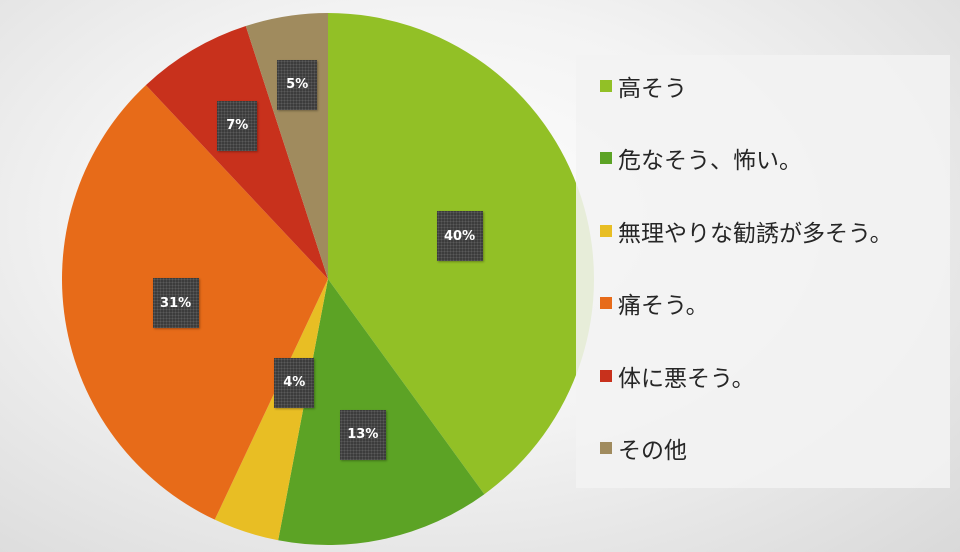 The height and width of the screenshot is (552, 960). Describe the element at coordinates (237, 125) in the screenshot. I see `data-label-4: 7%` at that location.